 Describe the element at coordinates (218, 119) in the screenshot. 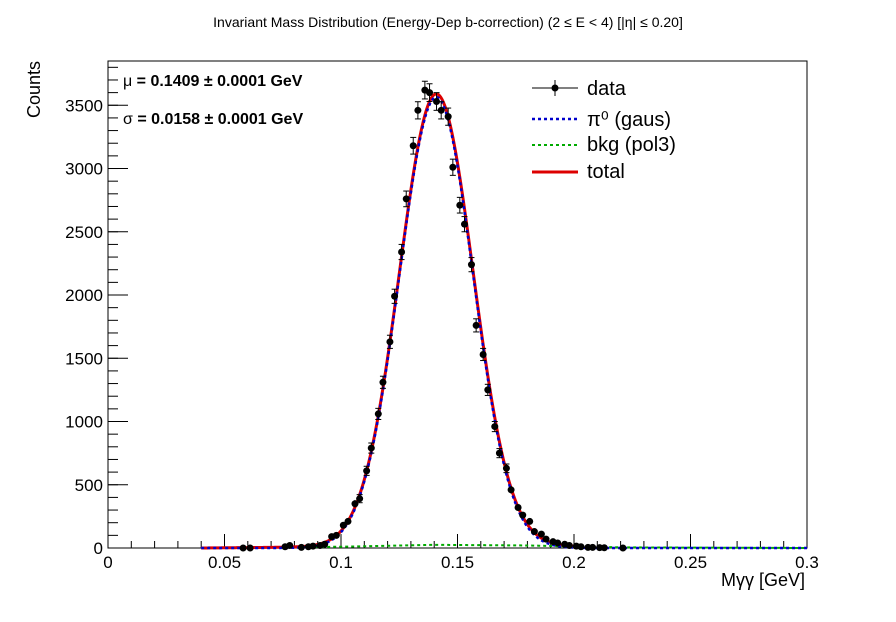

I see `sigma-value: = 0.0158 ± 0.0001 GeV` at that location.